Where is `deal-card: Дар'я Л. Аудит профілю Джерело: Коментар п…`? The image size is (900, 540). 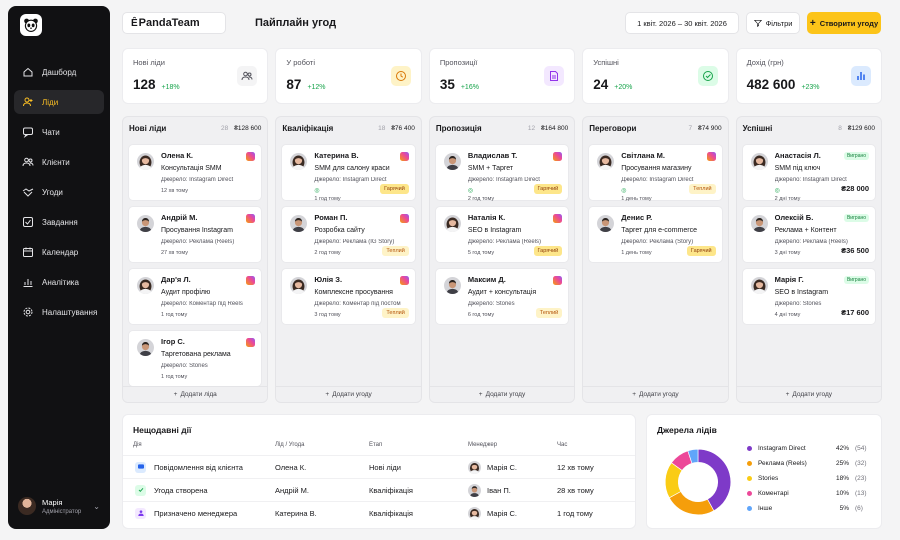 deal-card: Дар'я Л. Аудит профілю Джерело: Коментар п… is located at coordinates (195, 296).